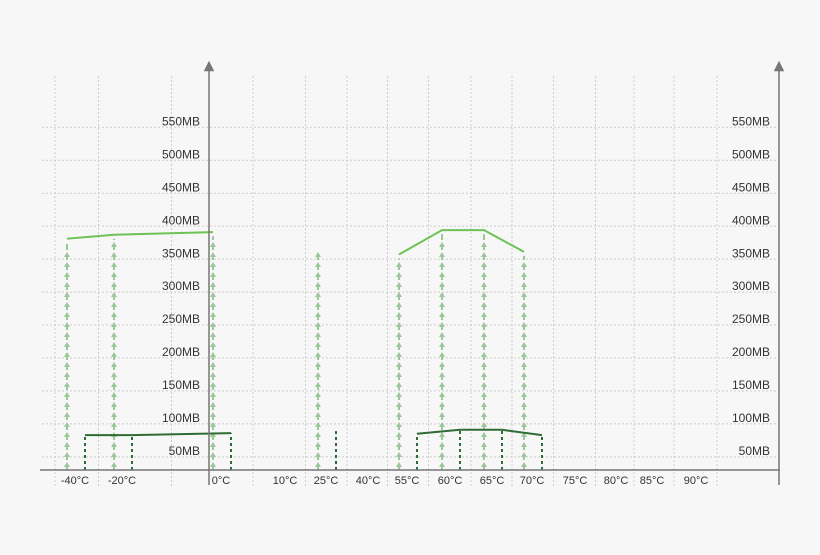 The image size is (820, 555). I want to click on y2-tick-label: 250MB, so click(751, 319).